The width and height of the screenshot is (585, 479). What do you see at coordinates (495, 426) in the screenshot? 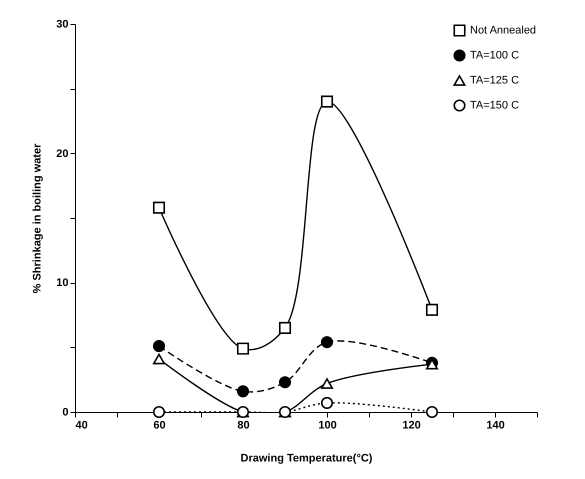
I see `x-tick-label: 140` at bounding box center [495, 426].